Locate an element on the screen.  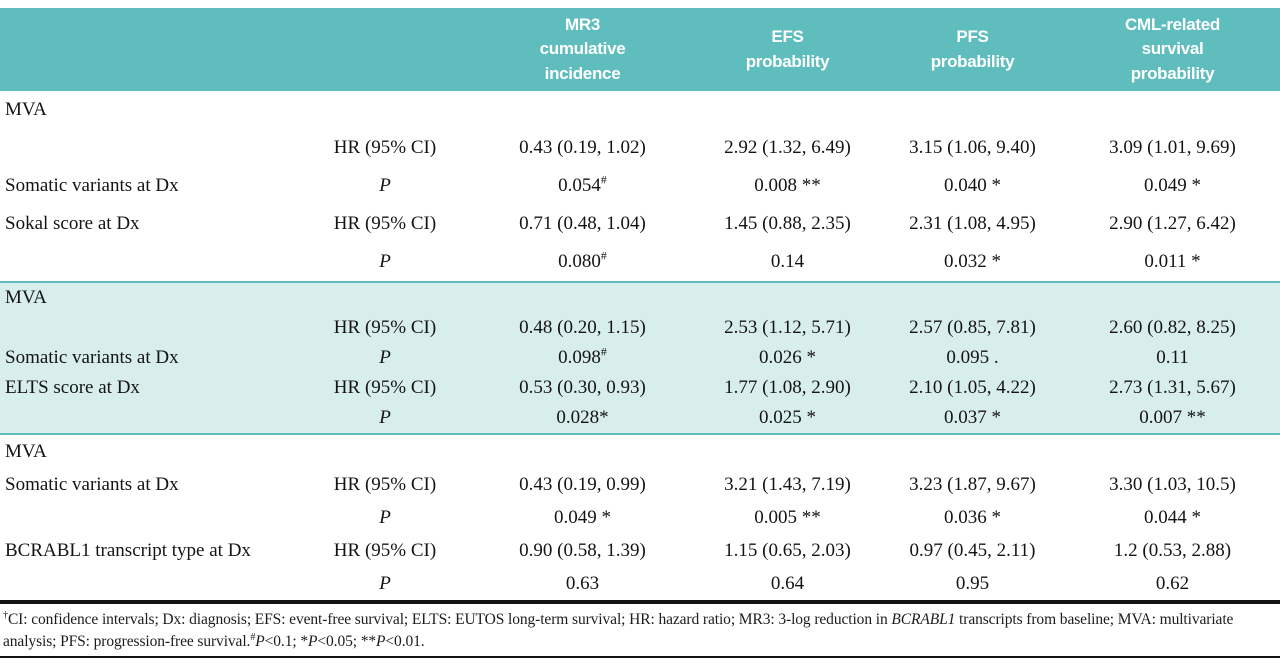
table-row: P 0.63 0.64 0.95 0.62 is located at coordinates (640, 583).